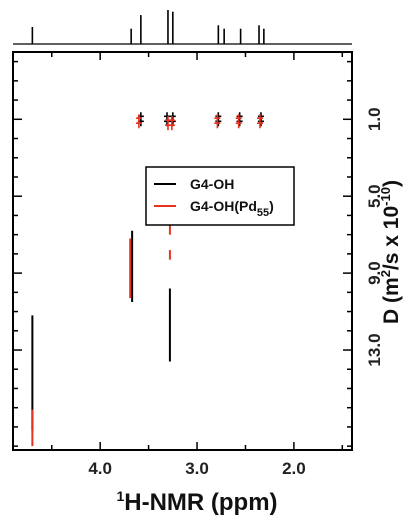 The width and height of the screenshot is (413, 523). What do you see at coordinates (374, 273) in the screenshot?
I see `y-tick-label-9: 9.0` at bounding box center [374, 273].